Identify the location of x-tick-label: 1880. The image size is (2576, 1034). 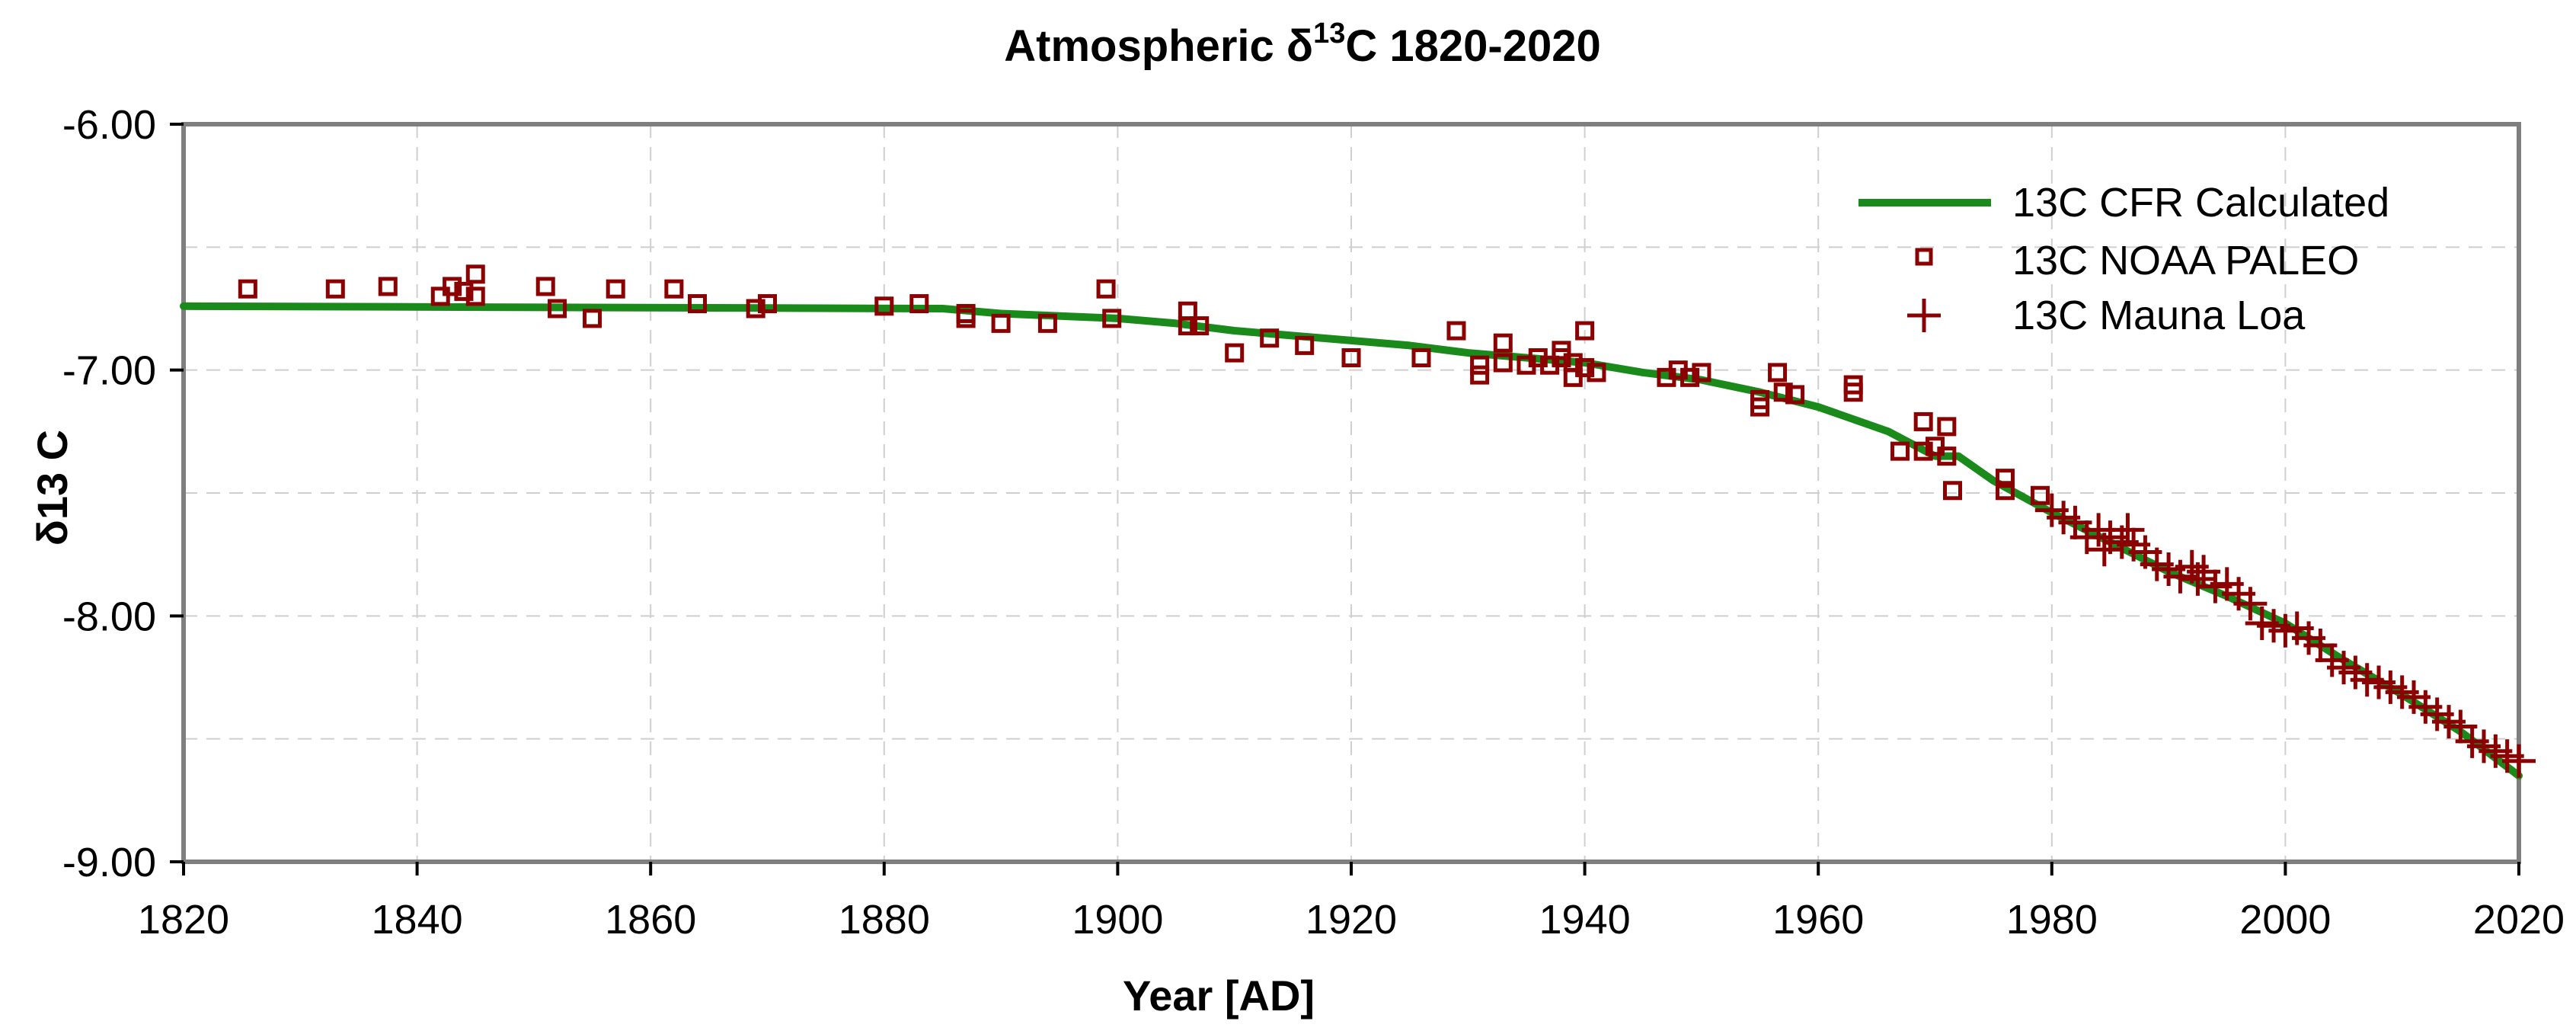
(884, 920).